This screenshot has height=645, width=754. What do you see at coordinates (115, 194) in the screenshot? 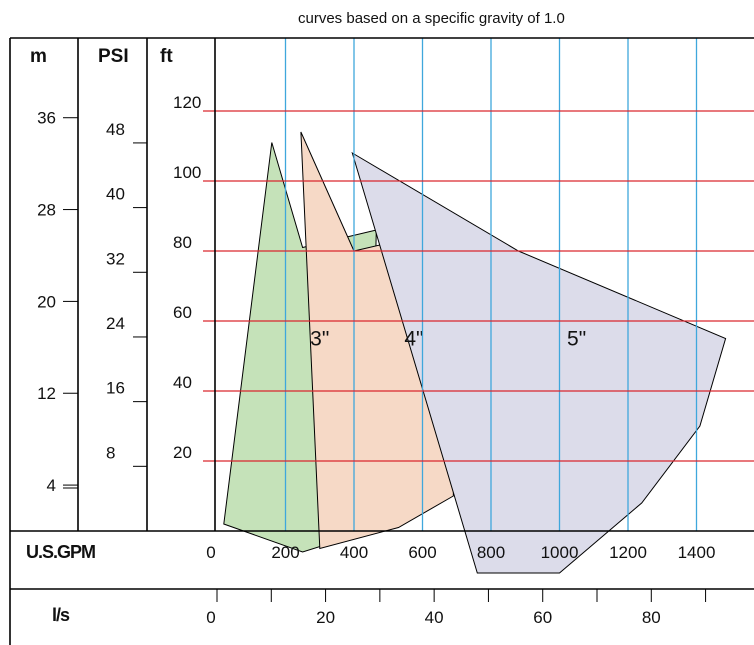
I see `psi-tick-40: 40` at bounding box center [115, 194].